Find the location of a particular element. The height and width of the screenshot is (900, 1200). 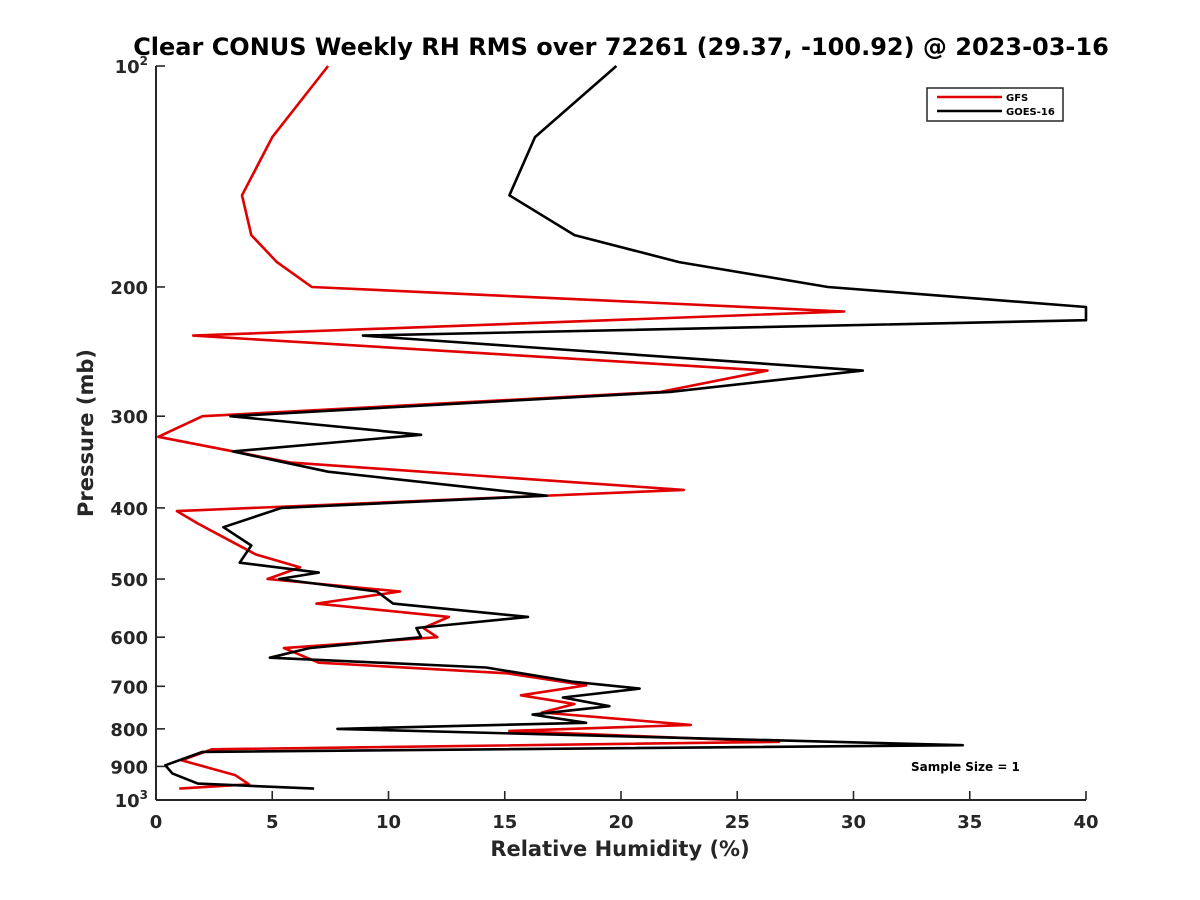

x-tick-label: 20 is located at coordinates (620, 822).